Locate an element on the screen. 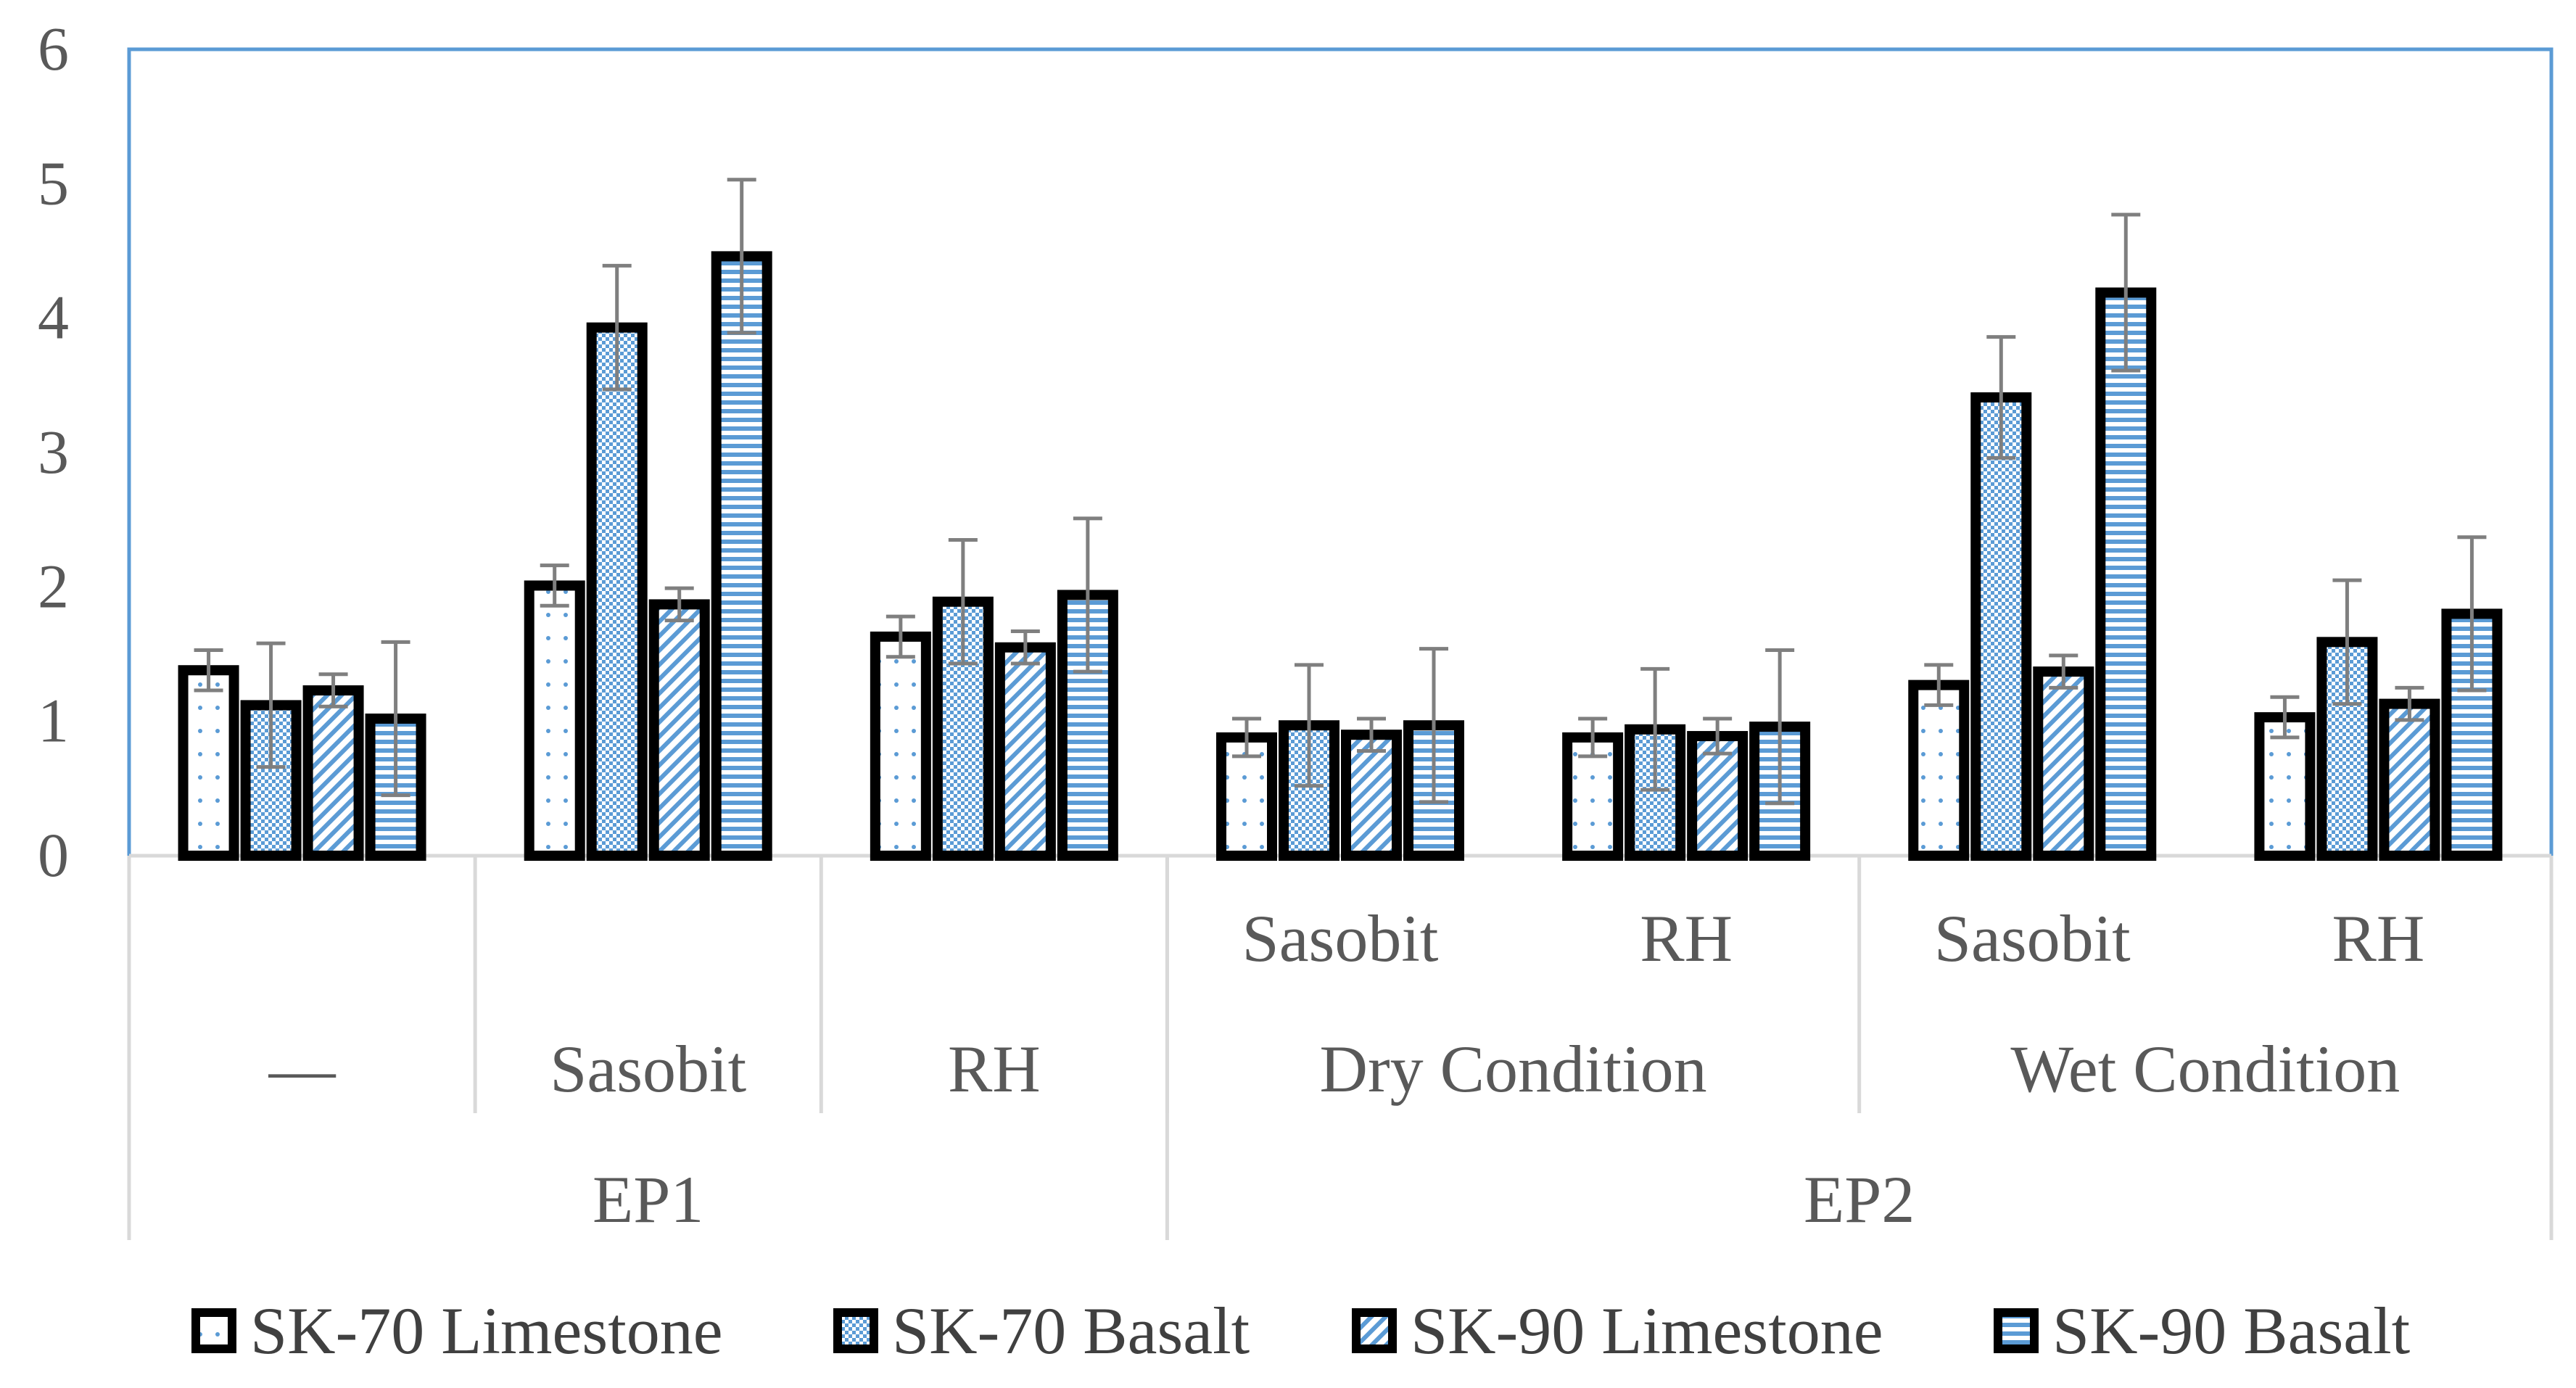 This screenshot has width=2576, height=1388. legend-item: SK-90 Basalt is located at coordinates (2202, 1331).